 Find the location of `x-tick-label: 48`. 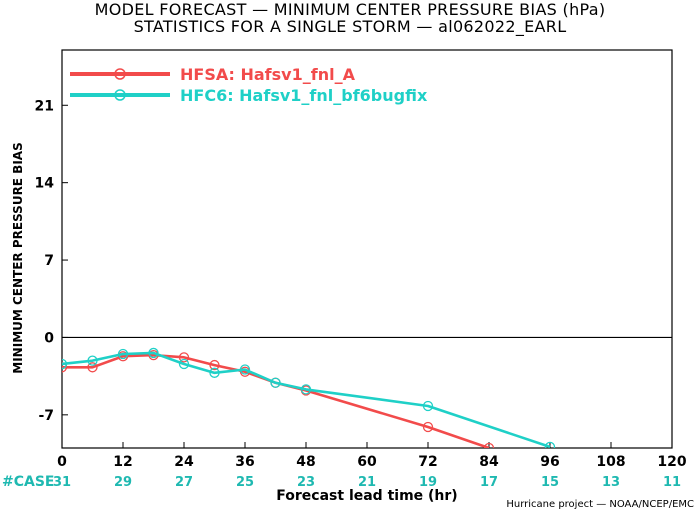

x-tick-label: 48 is located at coordinates (305, 462).